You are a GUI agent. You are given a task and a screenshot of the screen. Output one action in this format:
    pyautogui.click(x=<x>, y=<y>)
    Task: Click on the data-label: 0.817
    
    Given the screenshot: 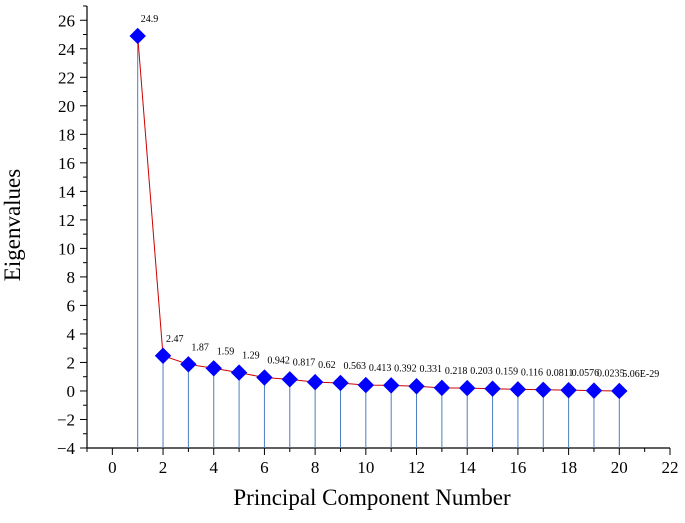 What is the action you would take?
    pyautogui.click(x=304, y=362)
    